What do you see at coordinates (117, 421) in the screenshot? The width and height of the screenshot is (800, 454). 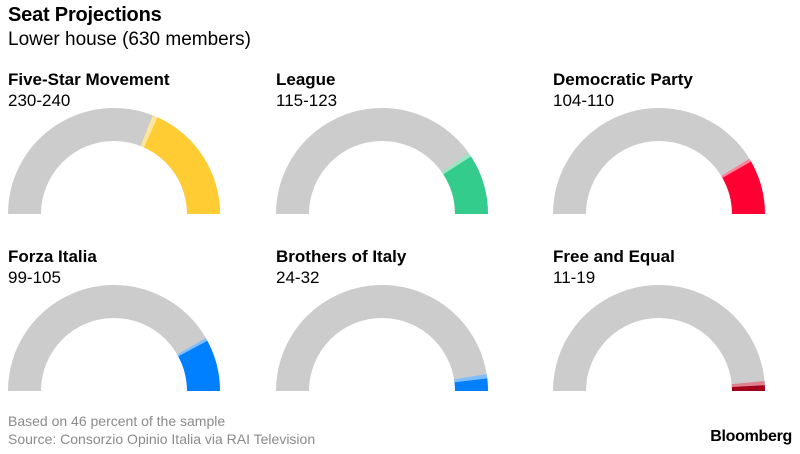 I see `footnote: Based on 46 percent of the sample` at bounding box center [117, 421].